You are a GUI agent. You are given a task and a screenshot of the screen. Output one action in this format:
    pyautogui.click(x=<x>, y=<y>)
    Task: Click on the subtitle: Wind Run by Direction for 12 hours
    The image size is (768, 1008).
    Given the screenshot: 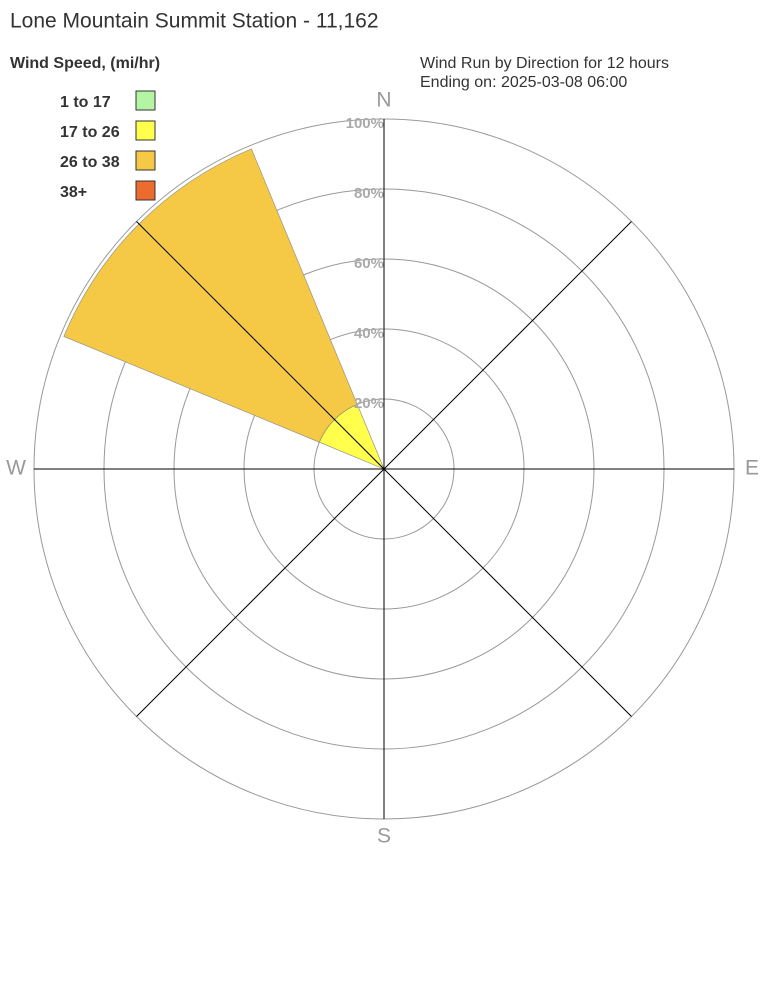 What is the action you would take?
    pyautogui.click(x=544, y=63)
    